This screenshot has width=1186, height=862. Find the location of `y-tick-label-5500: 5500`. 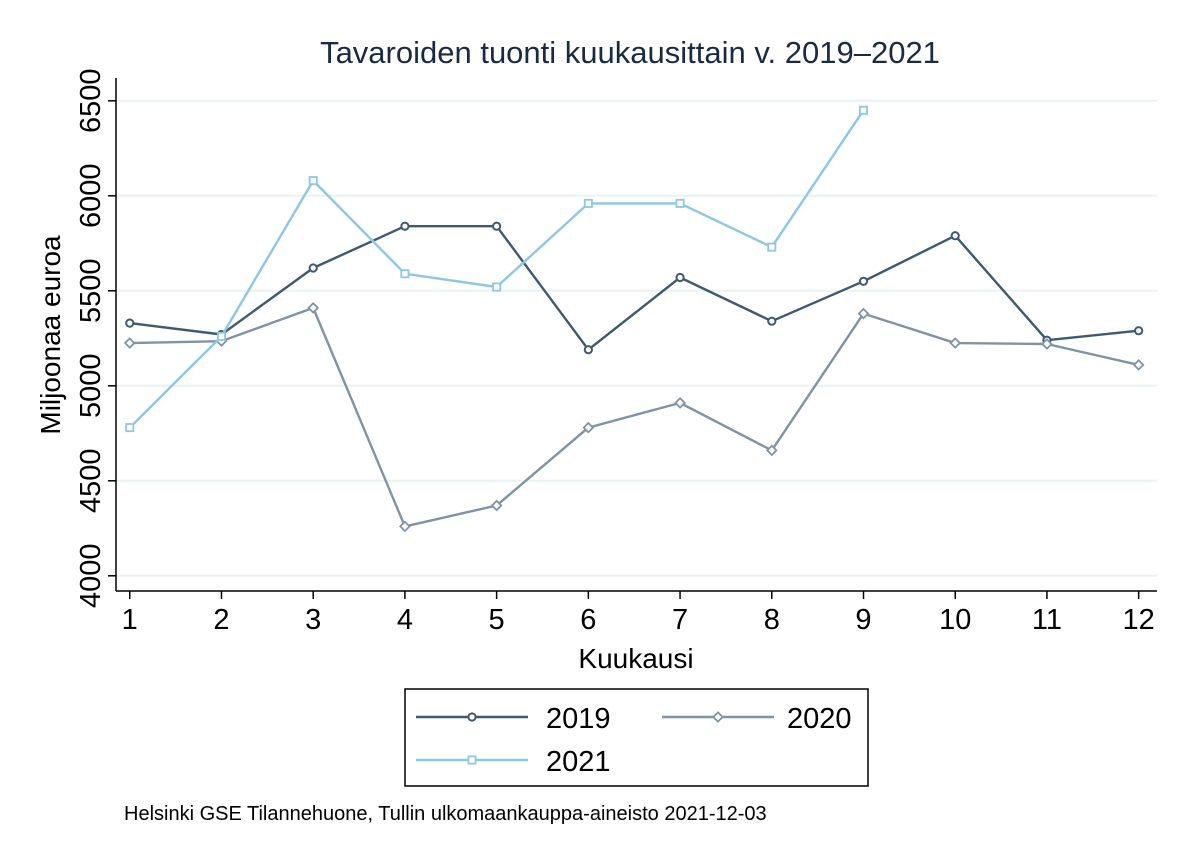

y-tick-label-5500: 5500 is located at coordinates (91, 291).